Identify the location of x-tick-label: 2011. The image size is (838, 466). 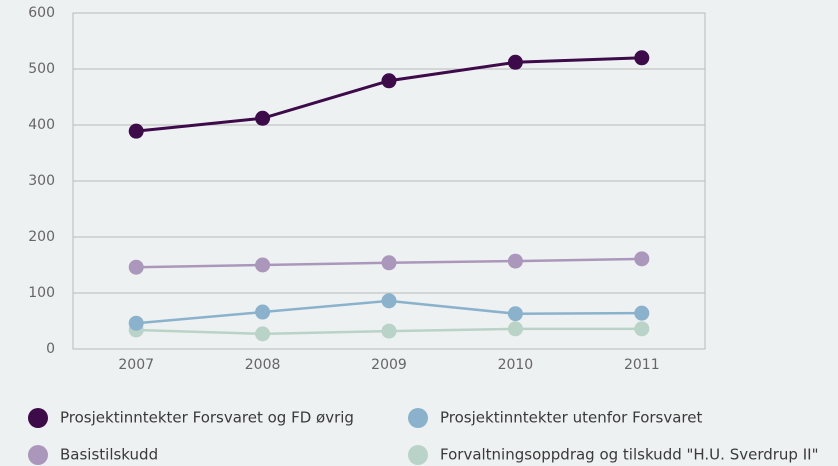
(642, 365).